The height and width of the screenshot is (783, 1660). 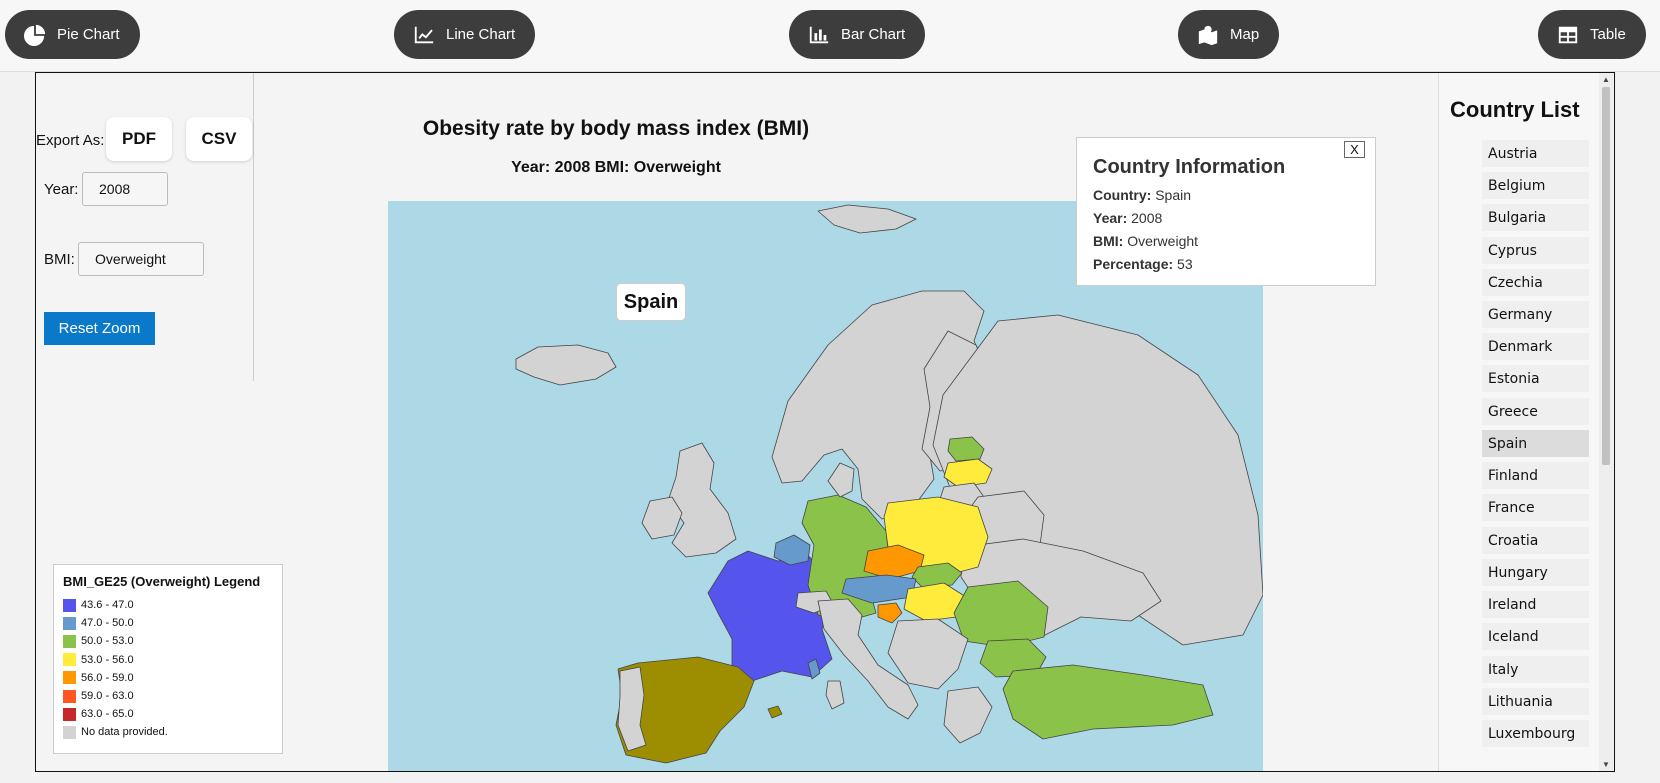 I want to click on country-item: Belgium, so click(x=1535, y=185).